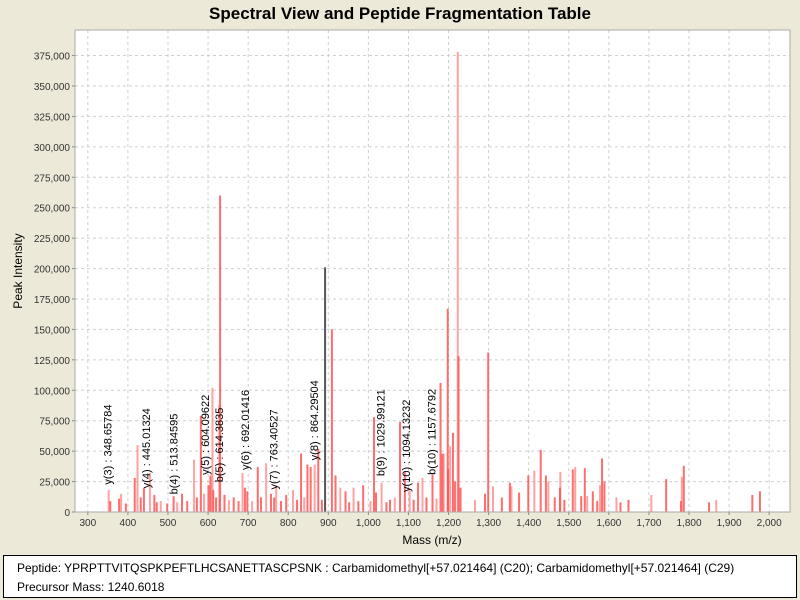  Describe the element at coordinates (328, 523) in the screenshot. I see `x-tick-label: 900` at that location.